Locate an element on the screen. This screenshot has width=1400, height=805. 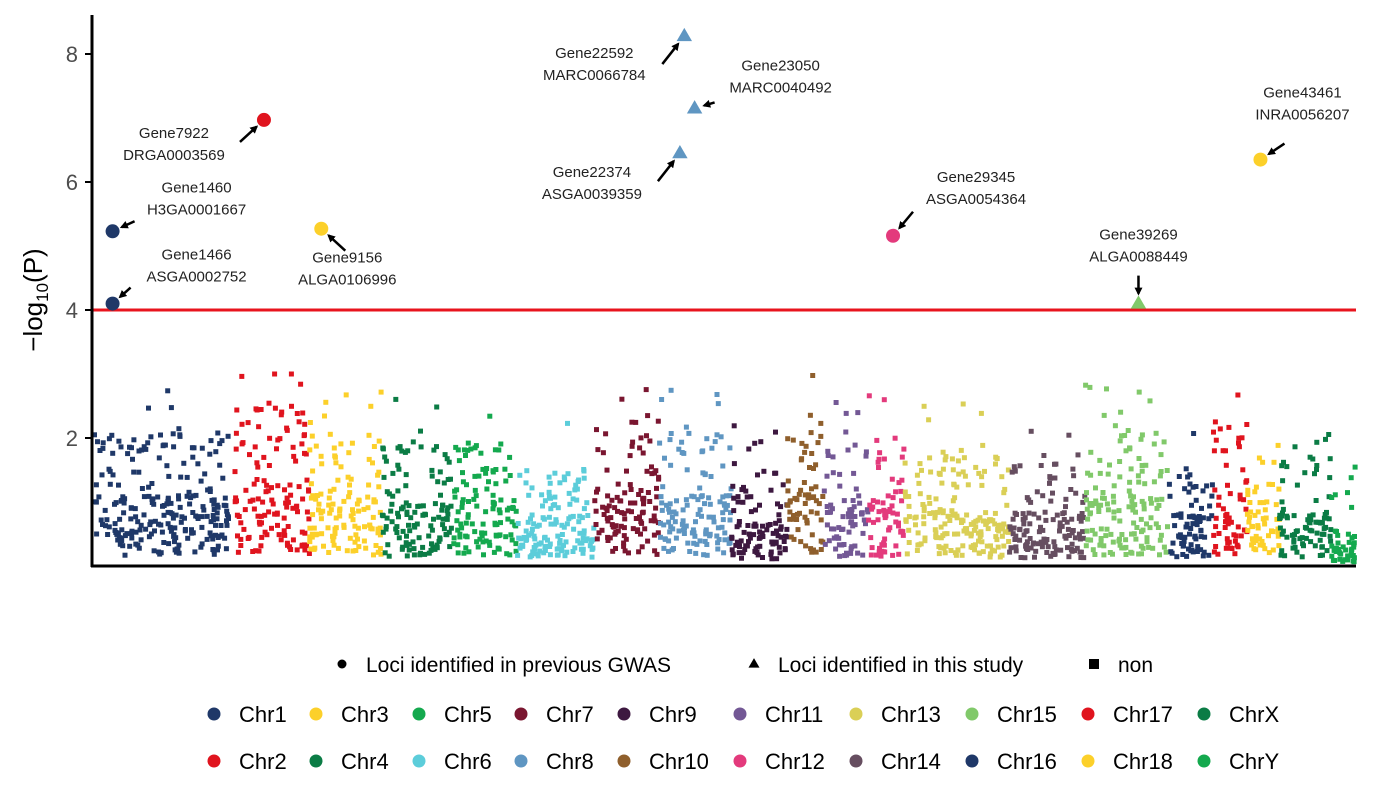
legend-label-chr16: Chr16 is located at coordinates (1027, 761).